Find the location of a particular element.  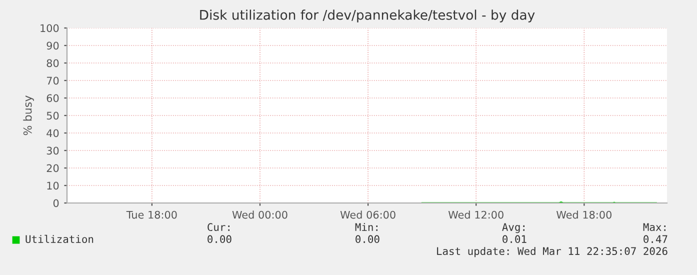

text: Cur: is located at coordinates (219, 227).